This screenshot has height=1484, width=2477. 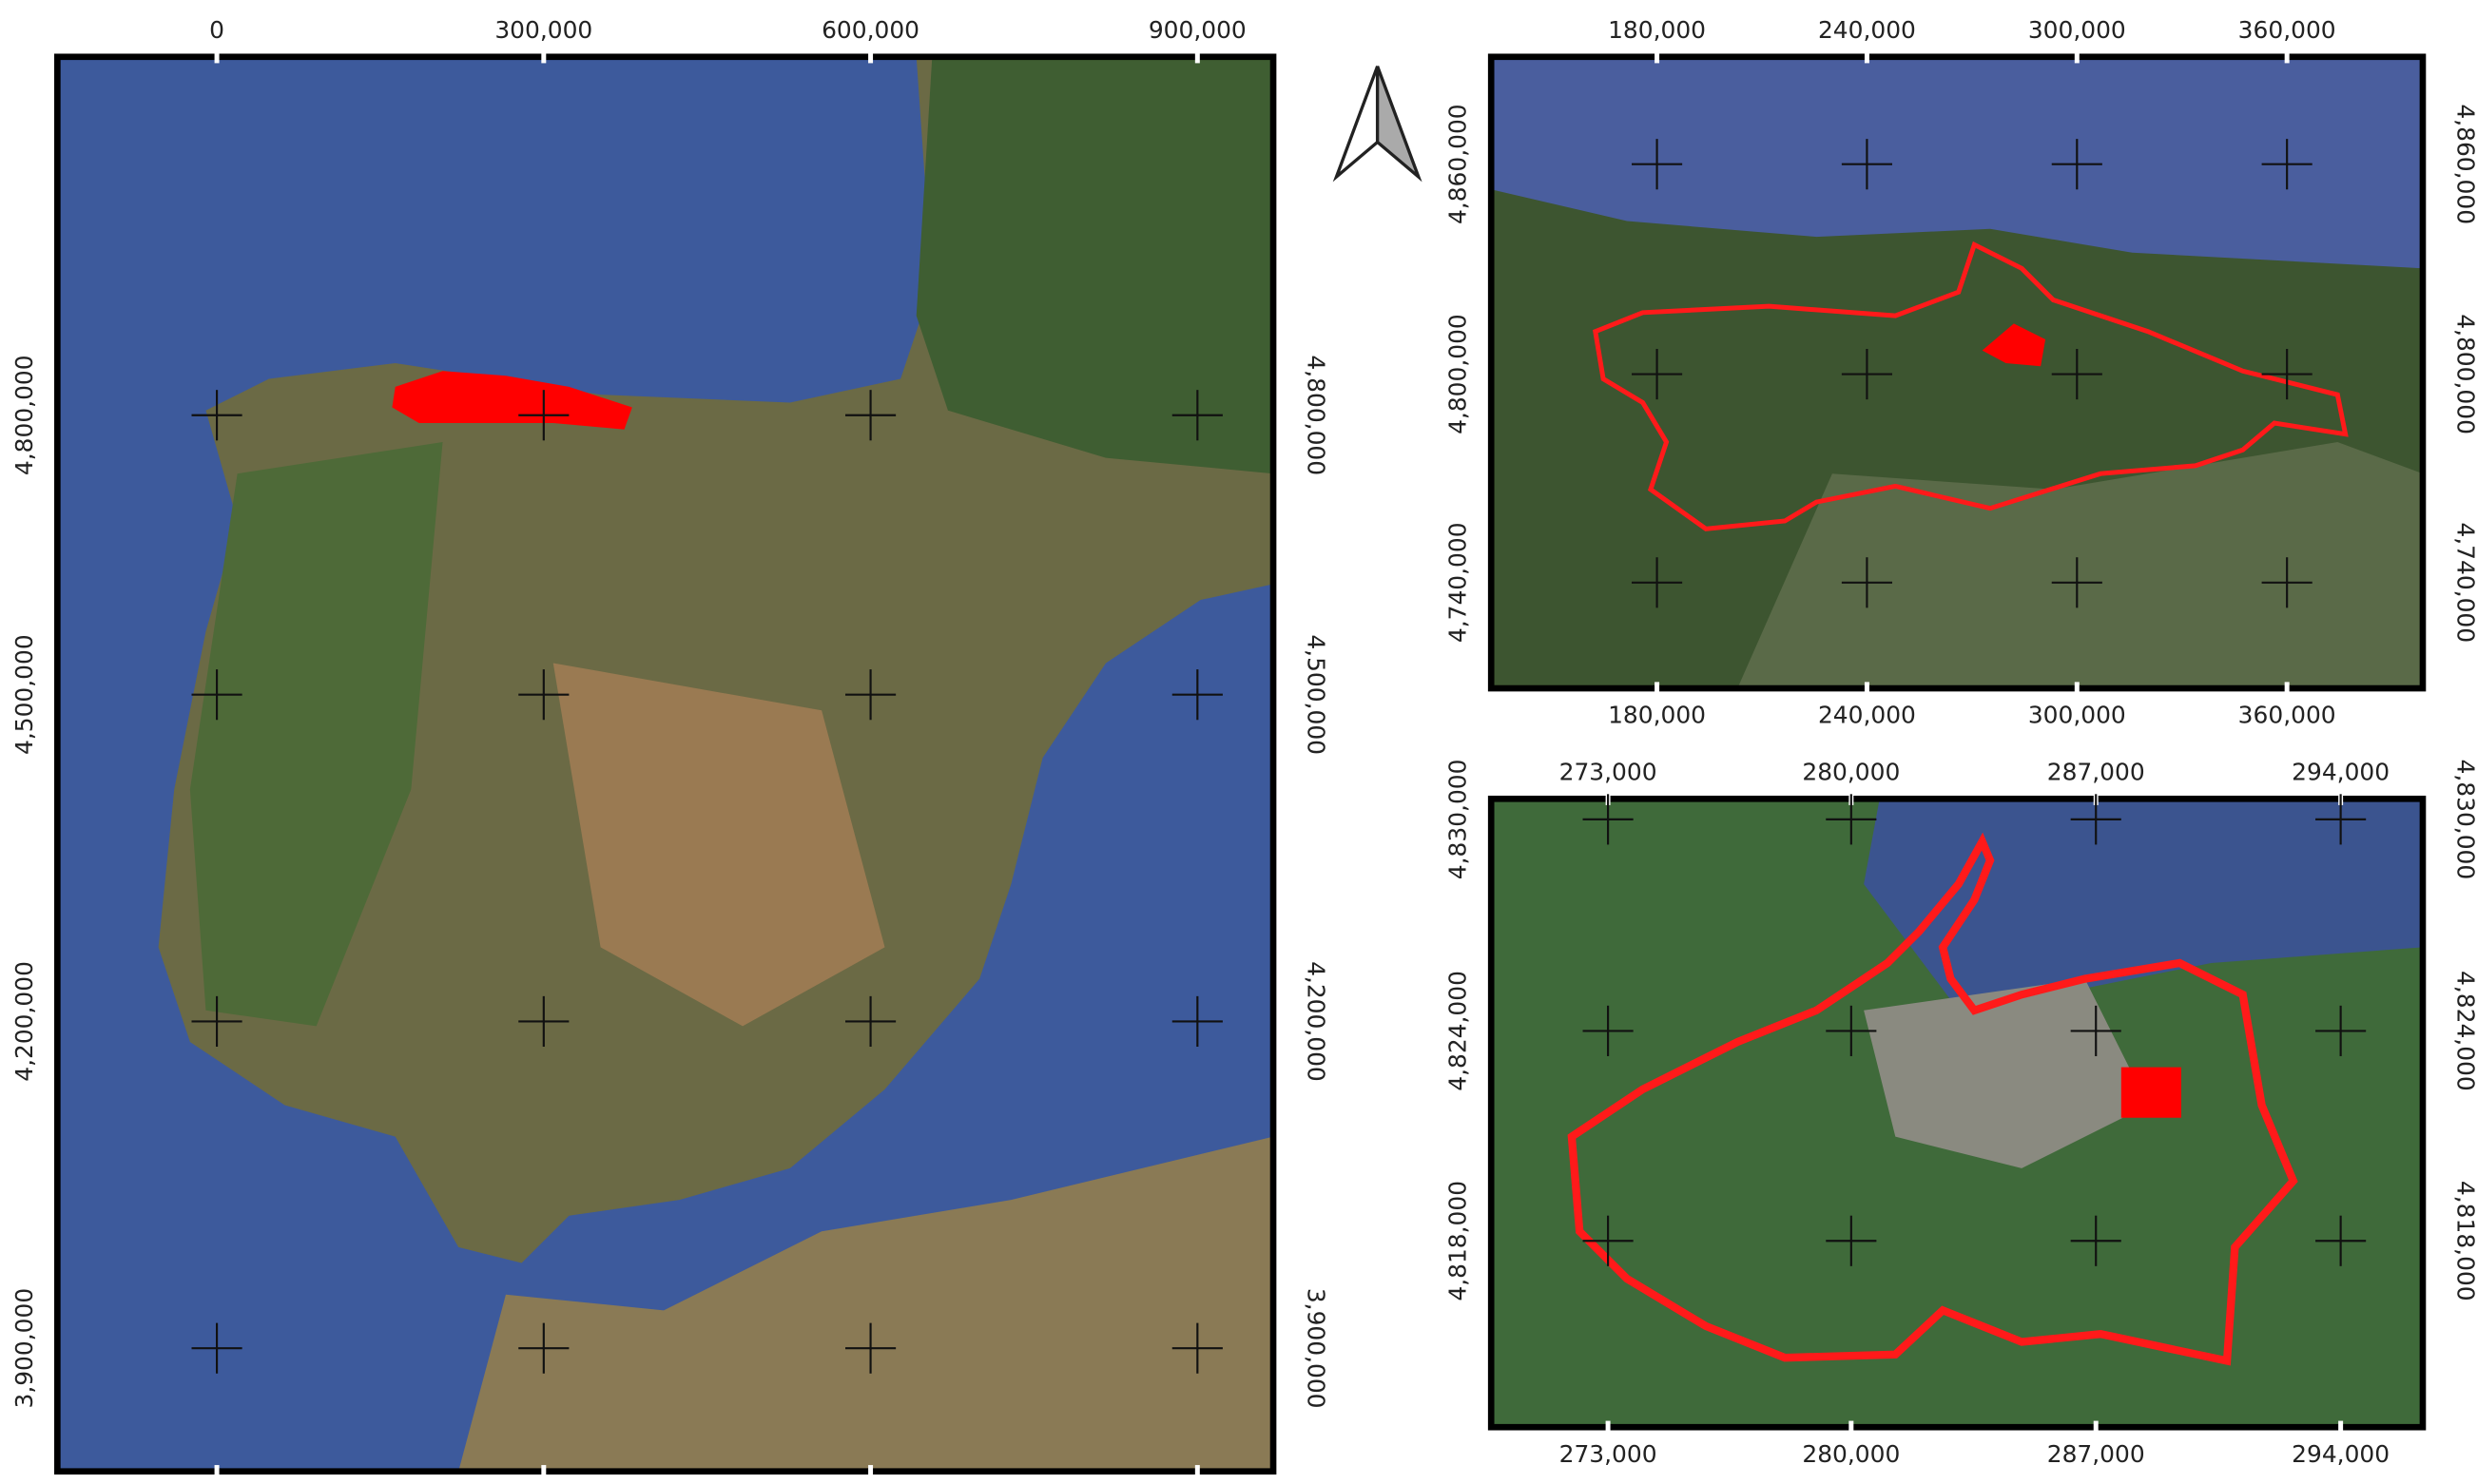 What do you see at coordinates (870, 30) in the screenshot?
I see `x-tick-label: 600,000` at bounding box center [870, 30].